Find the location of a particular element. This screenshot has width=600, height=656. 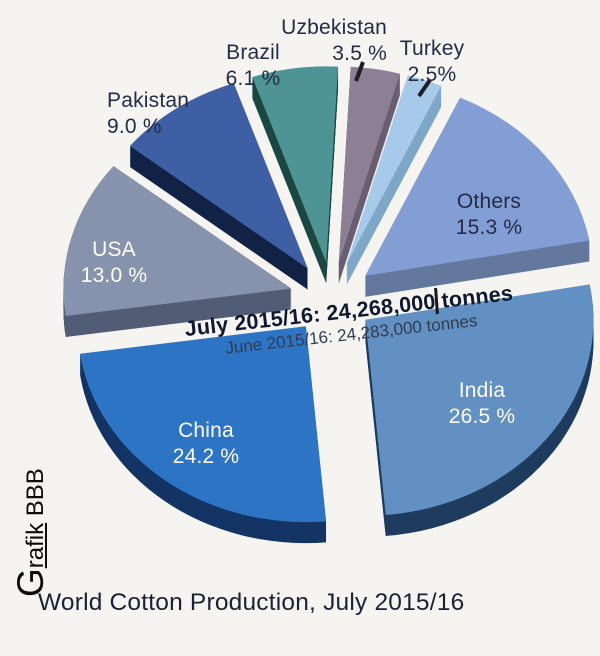

pie-slice-brazil is located at coordinates (295, 175).